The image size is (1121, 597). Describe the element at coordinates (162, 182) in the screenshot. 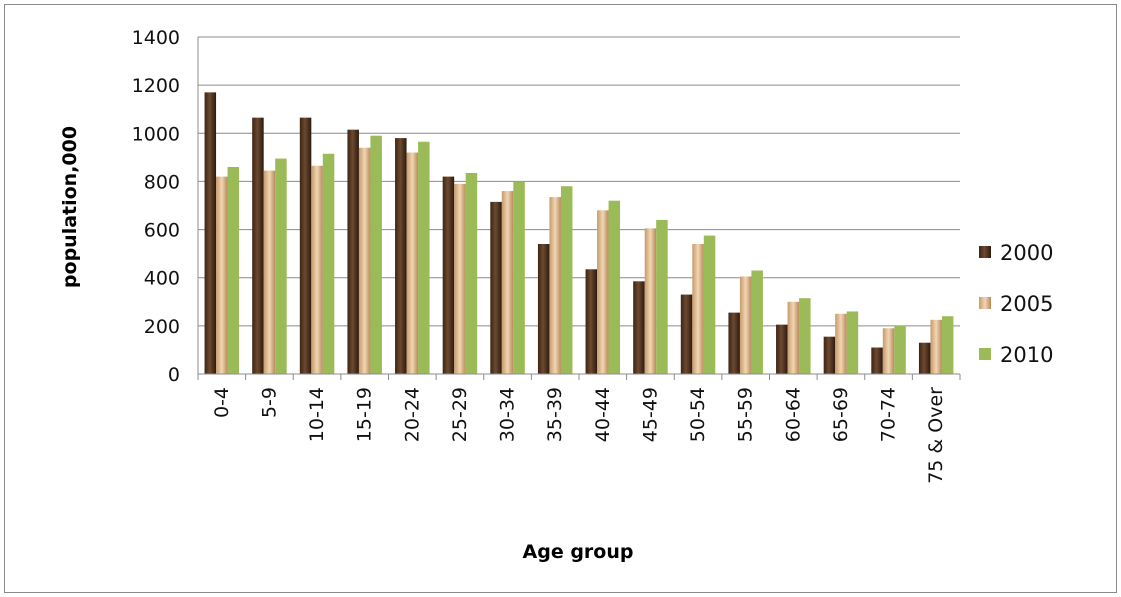

I see `y-tick-label: 800` at that location.